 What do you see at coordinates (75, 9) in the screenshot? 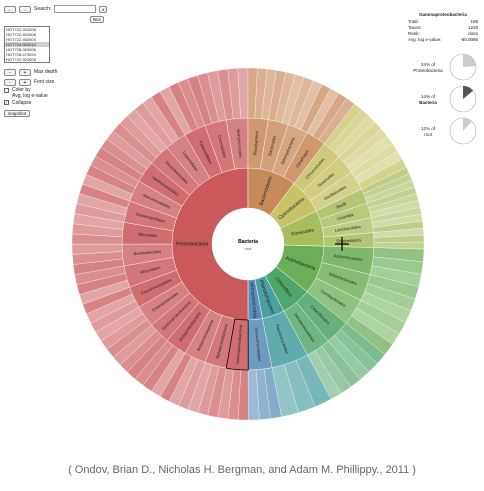
I see `search-input` at bounding box center [75, 9].